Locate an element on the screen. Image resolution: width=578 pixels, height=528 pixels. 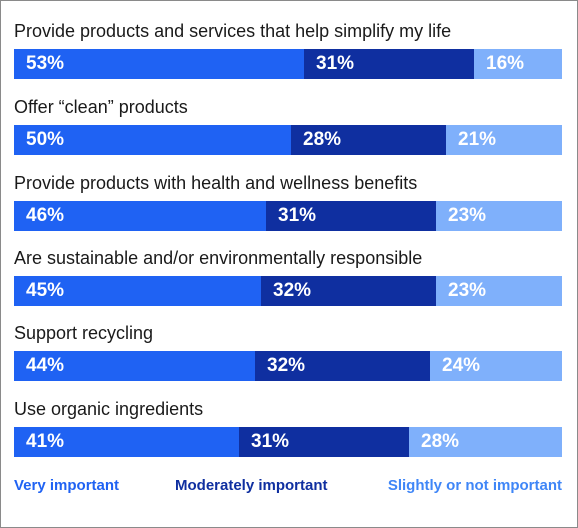
stacked-bar: 41% 31% 28% is located at coordinates (288, 442).